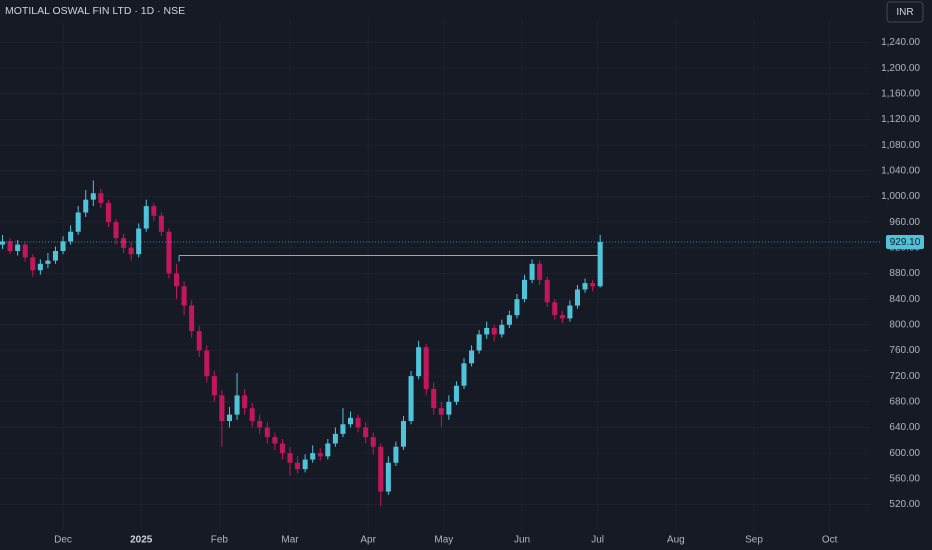  Describe the element at coordinates (830, 540) in the screenshot. I see `x-tick-label: Oct` at that location.